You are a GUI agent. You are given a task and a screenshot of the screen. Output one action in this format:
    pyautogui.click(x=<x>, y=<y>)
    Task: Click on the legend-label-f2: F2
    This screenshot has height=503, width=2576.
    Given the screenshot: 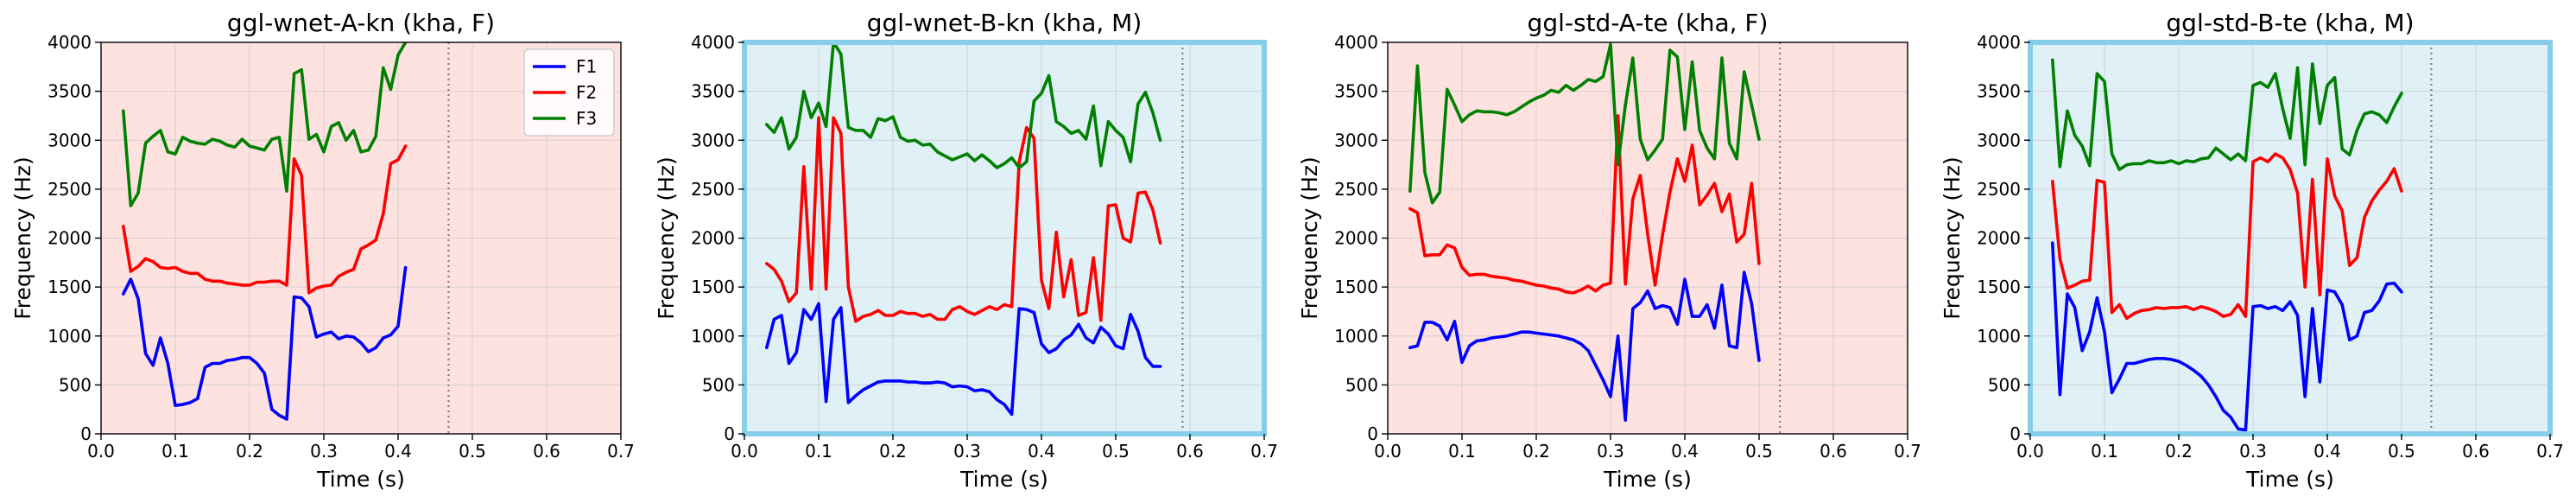 What is the action you would take?
    pyautogui.click(x=586, y=92)
    